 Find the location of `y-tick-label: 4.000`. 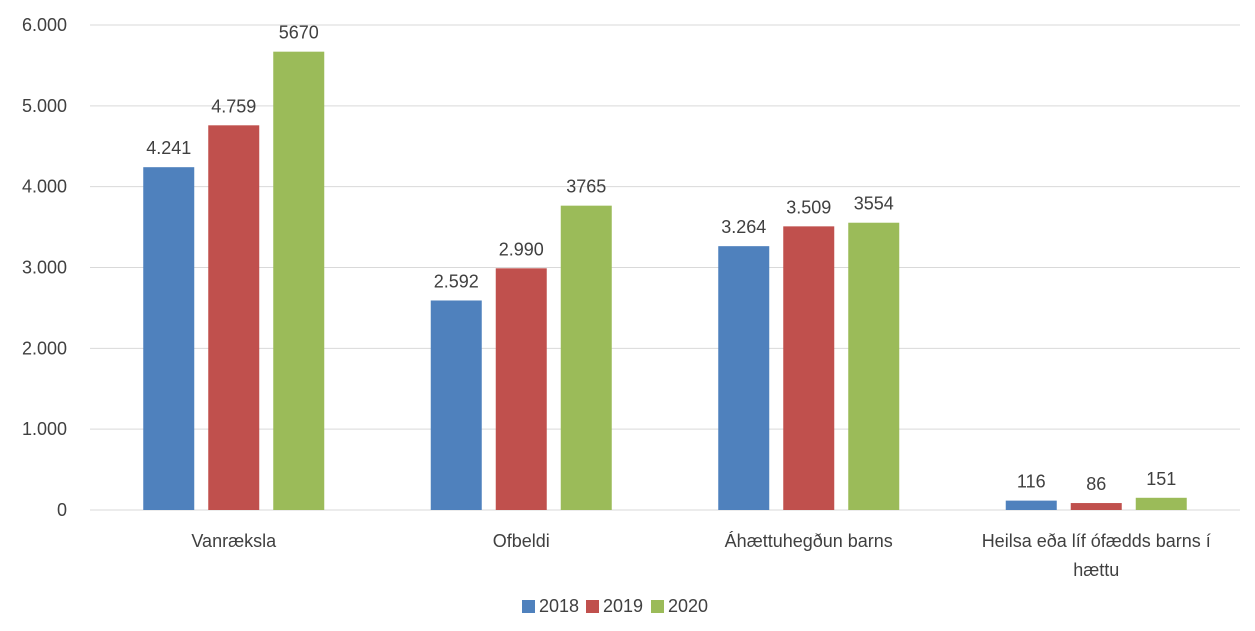

y-tick-label: 4.000 is located at coordinates (44, 187).